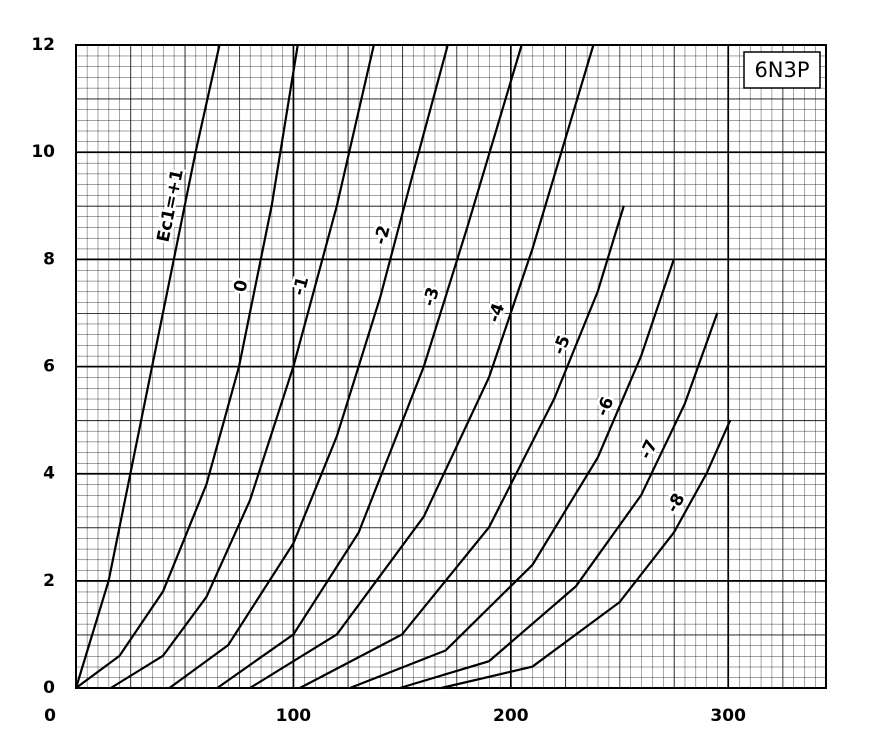 Image resolution: width=879 pixels, height=750 pixels. What do you see at coordinates (49, 259) in the screenshot?
I see `y-tick-label: 8` at bounding box center [49, 259].